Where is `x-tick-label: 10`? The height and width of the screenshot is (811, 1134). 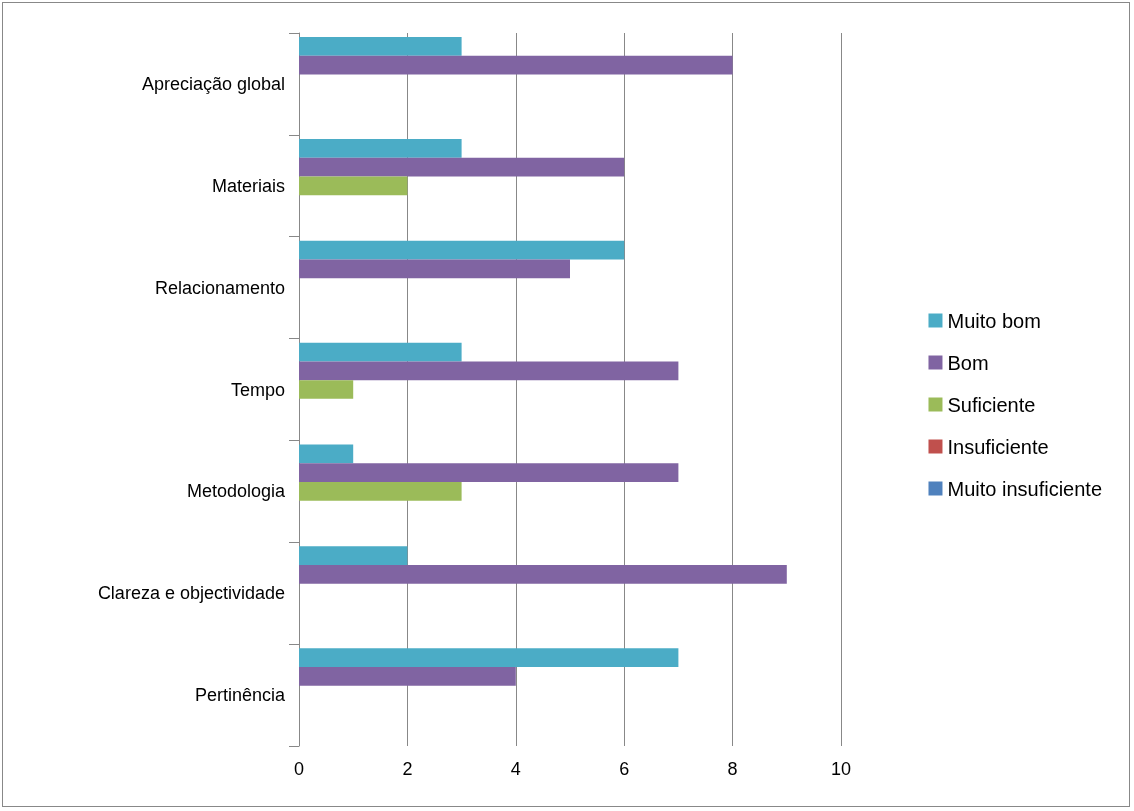 x-tick-label: 10 is located at coordinates (841, 769).